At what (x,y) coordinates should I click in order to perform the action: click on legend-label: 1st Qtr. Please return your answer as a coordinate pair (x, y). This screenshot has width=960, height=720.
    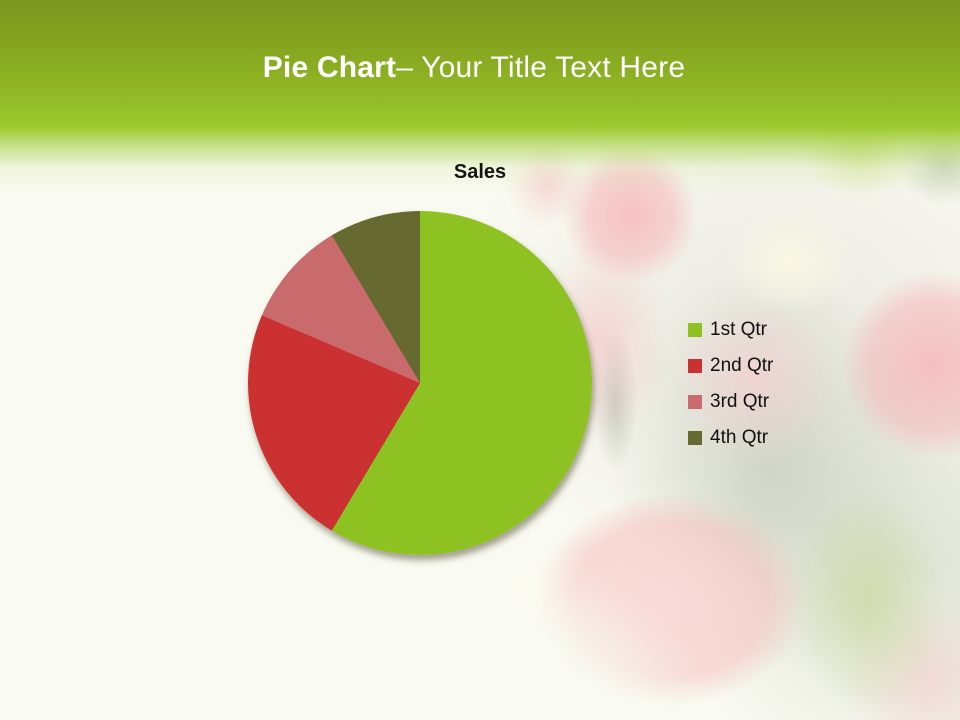
    Looking at the image, I should click on (739, 329).